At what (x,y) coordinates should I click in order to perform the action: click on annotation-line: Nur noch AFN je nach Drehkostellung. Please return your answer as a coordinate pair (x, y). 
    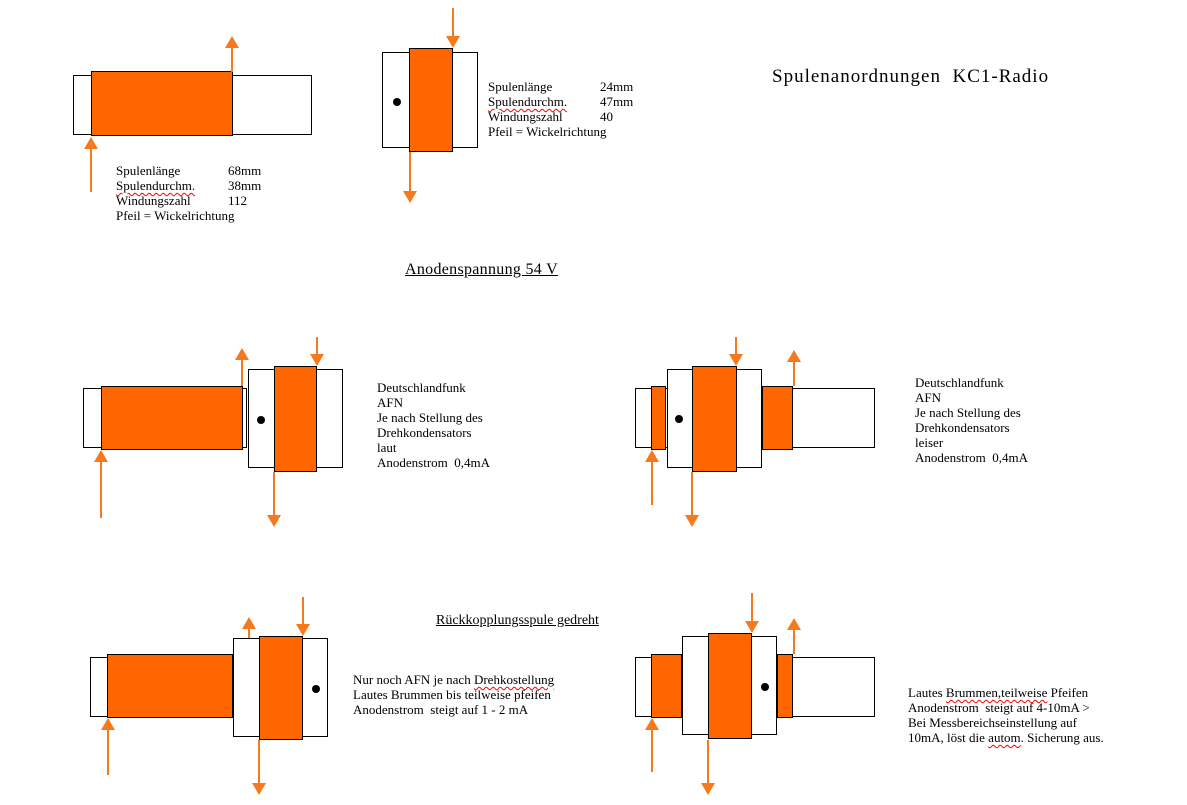
    Looking at the image, I should click on (454, 679).